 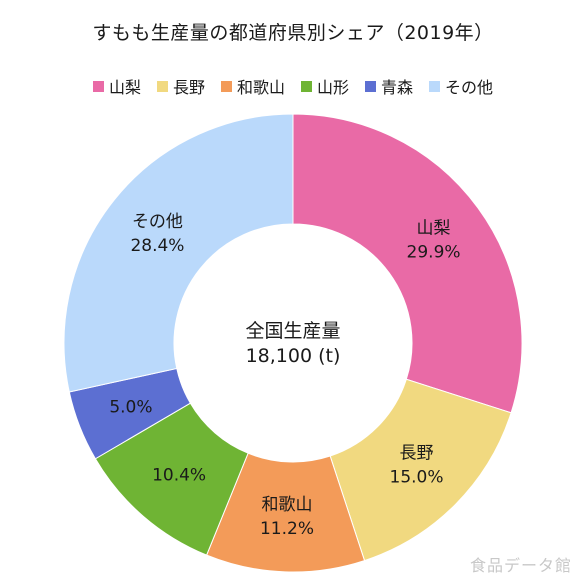 What do you see at coordinates (434, 252) in the screenshot?
I see `slice-value-label: 29.9%` at bounding box center [434, 252].